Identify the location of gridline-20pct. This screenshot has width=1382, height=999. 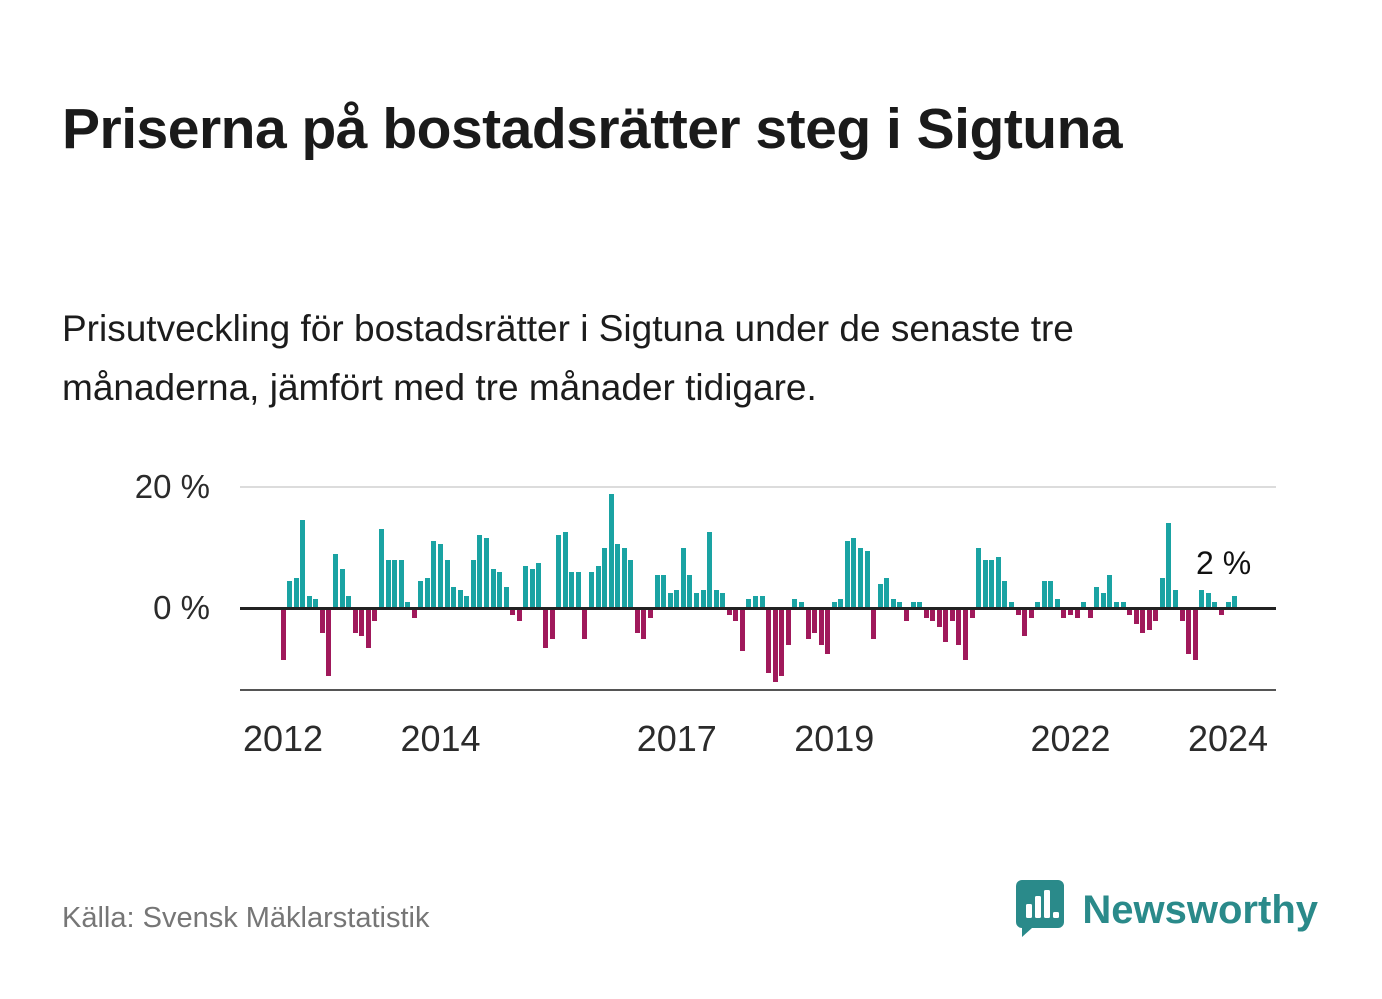
(758, 487).